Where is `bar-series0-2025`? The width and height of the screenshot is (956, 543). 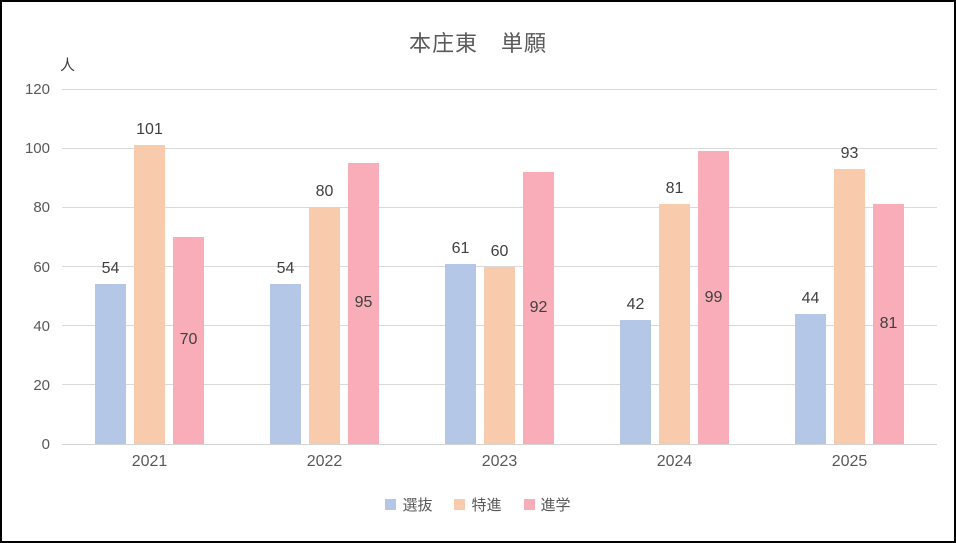 bar-series0-2025 is located at coordinates (810, 378).